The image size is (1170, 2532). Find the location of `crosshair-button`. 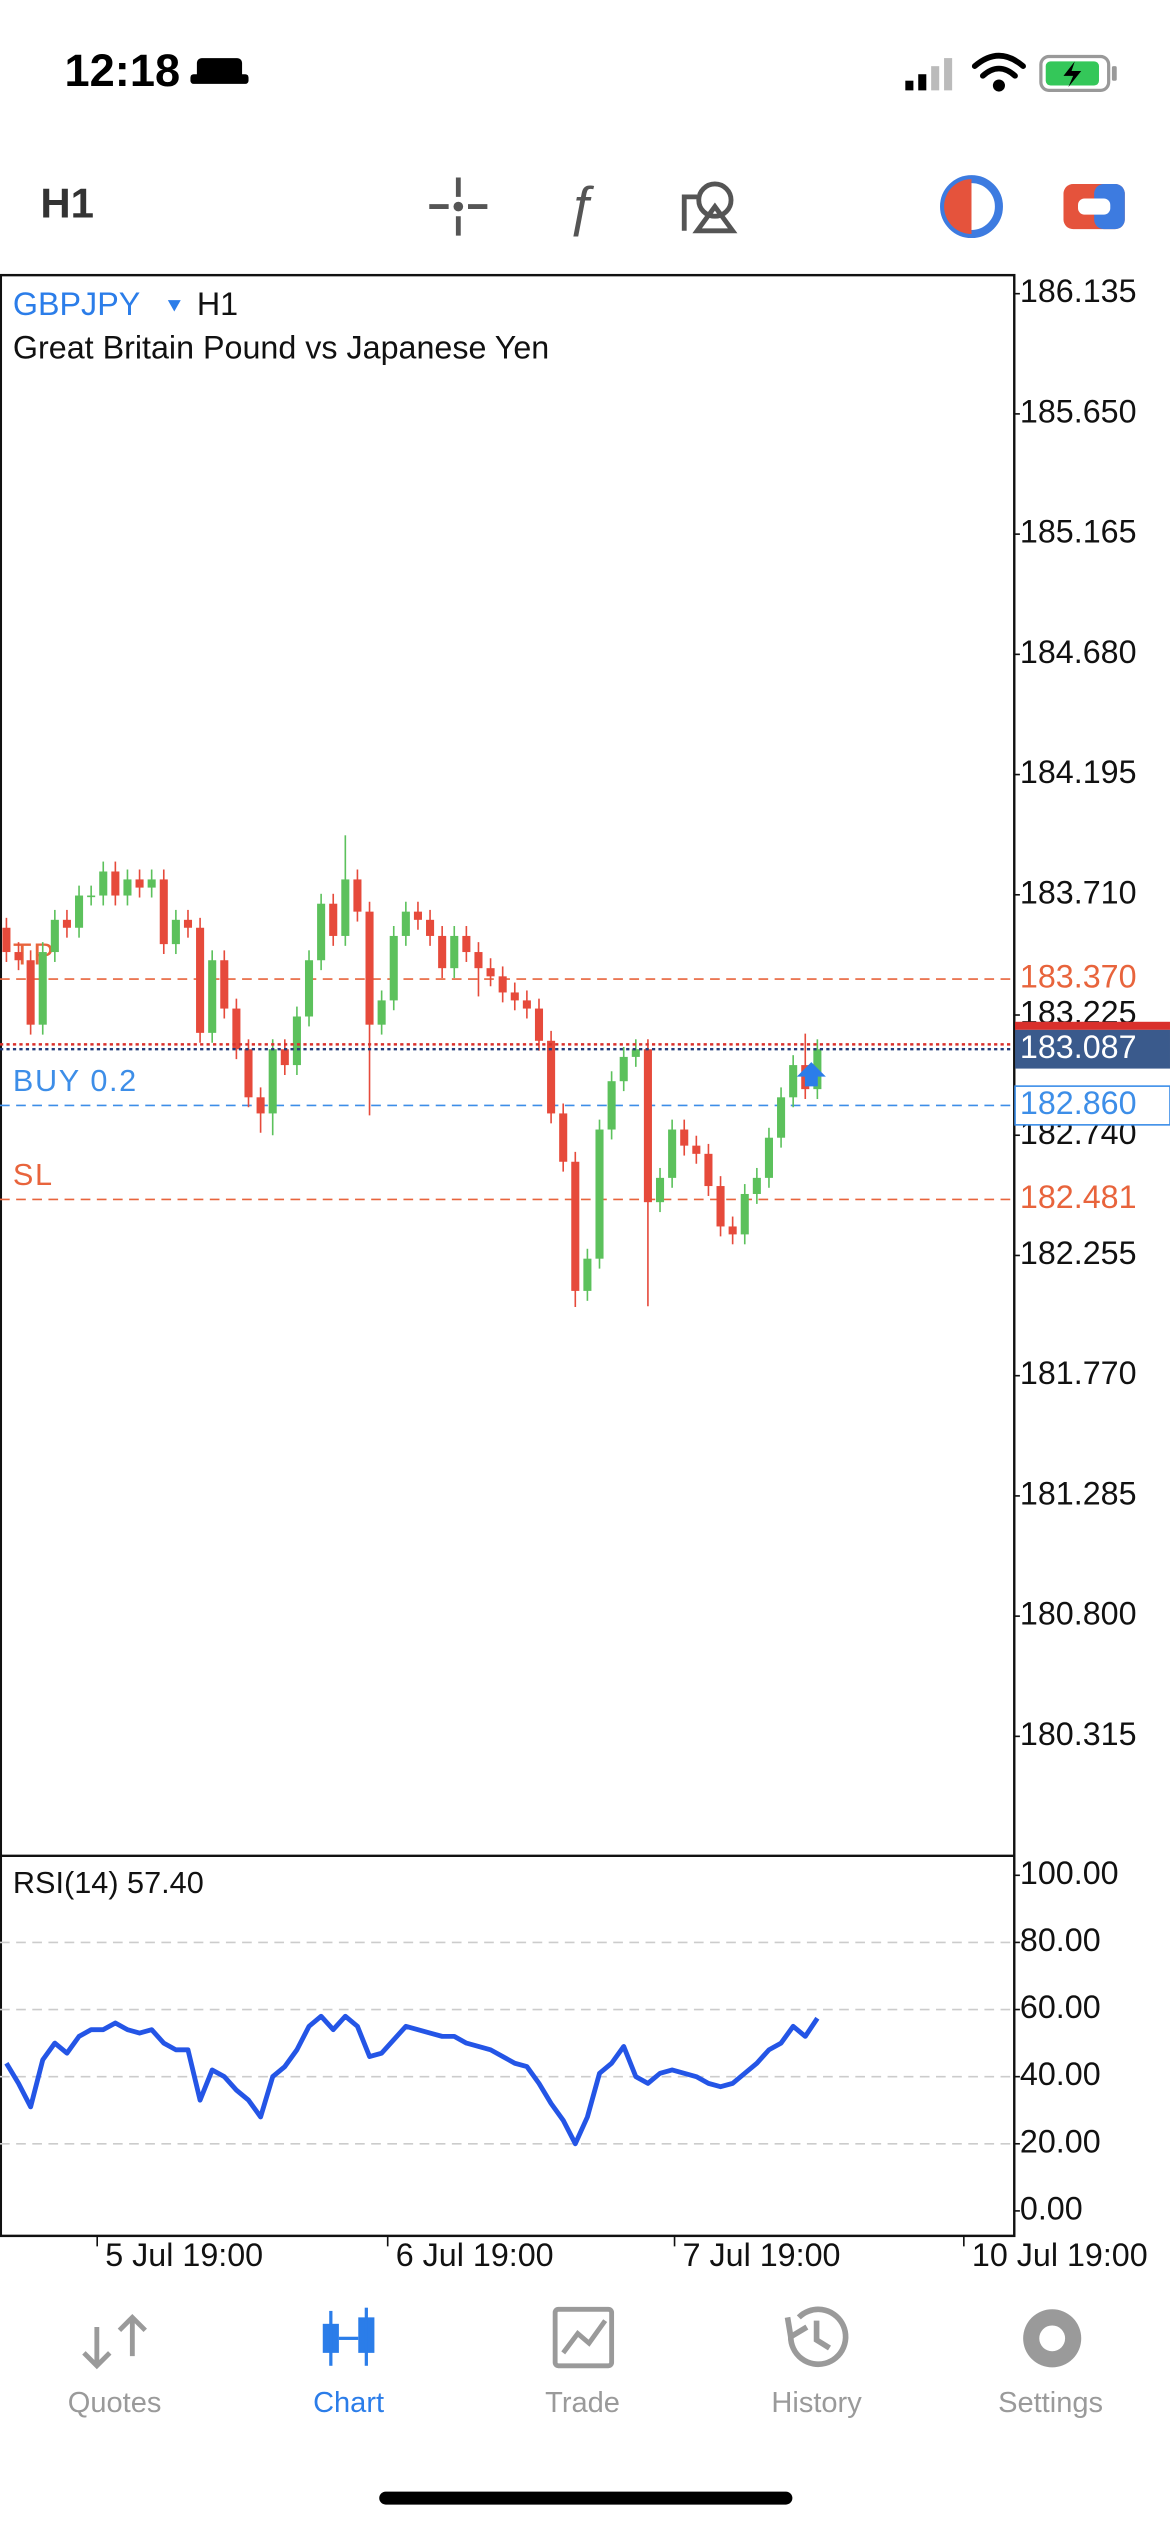

crosshair-button is located at coordinates (458, 206).